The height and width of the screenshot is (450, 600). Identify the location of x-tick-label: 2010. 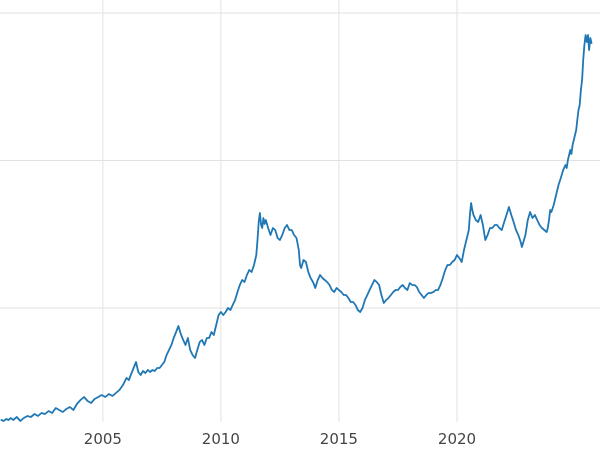
(221, 439).